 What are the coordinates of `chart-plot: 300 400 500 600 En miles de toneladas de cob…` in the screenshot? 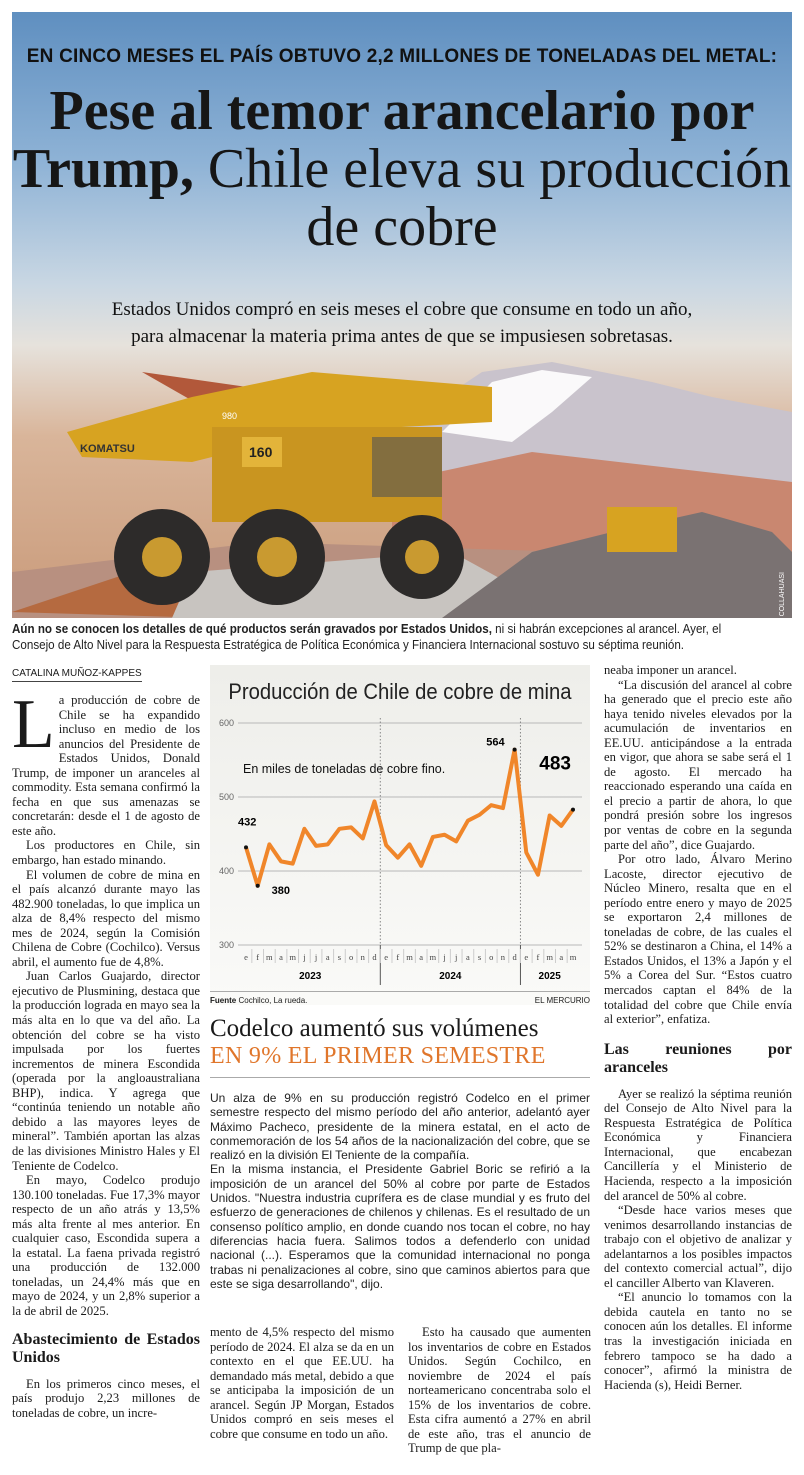 It's located at (400, 851).